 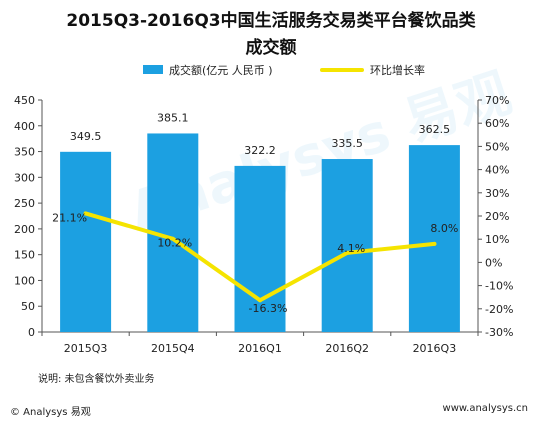 I want to click on chart-legend: 成交额(亿元 人民币 ) 环比增长率, so click(x=271, y=70).